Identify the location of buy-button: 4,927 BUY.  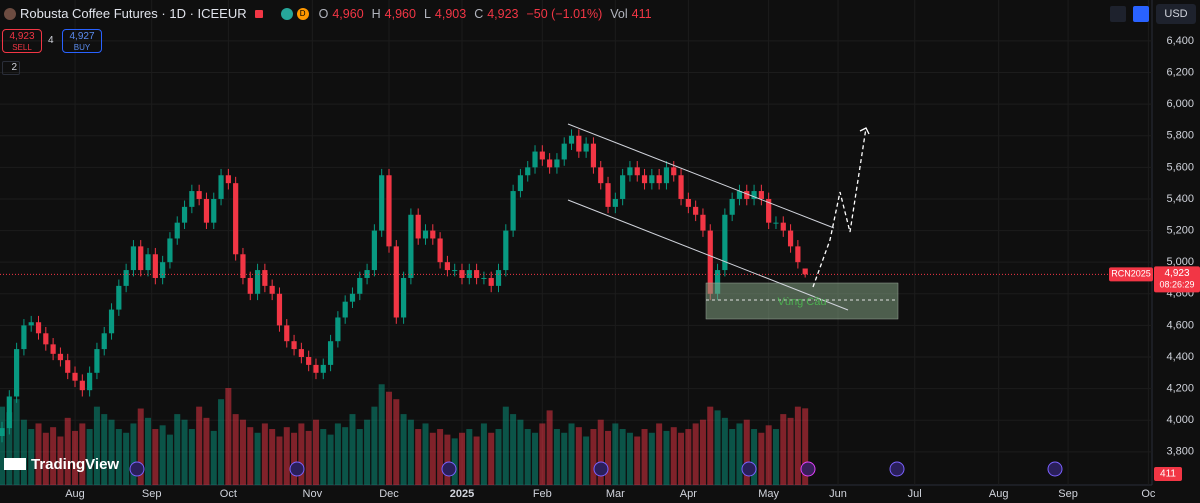
(82, 41).